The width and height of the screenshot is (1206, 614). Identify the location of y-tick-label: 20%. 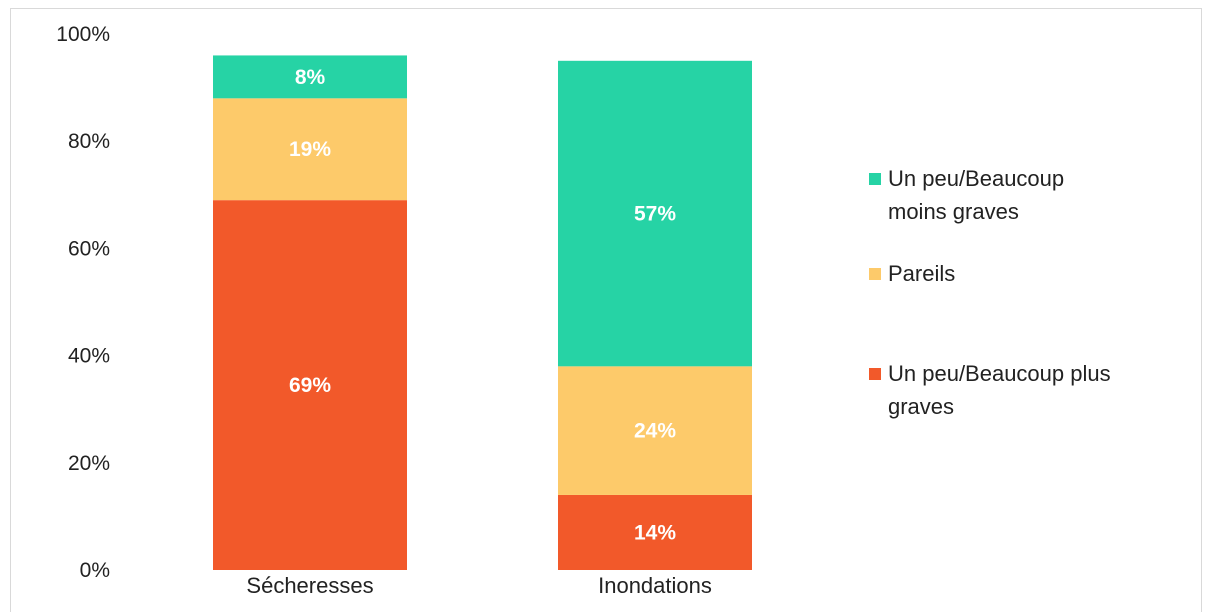
(89, 463).